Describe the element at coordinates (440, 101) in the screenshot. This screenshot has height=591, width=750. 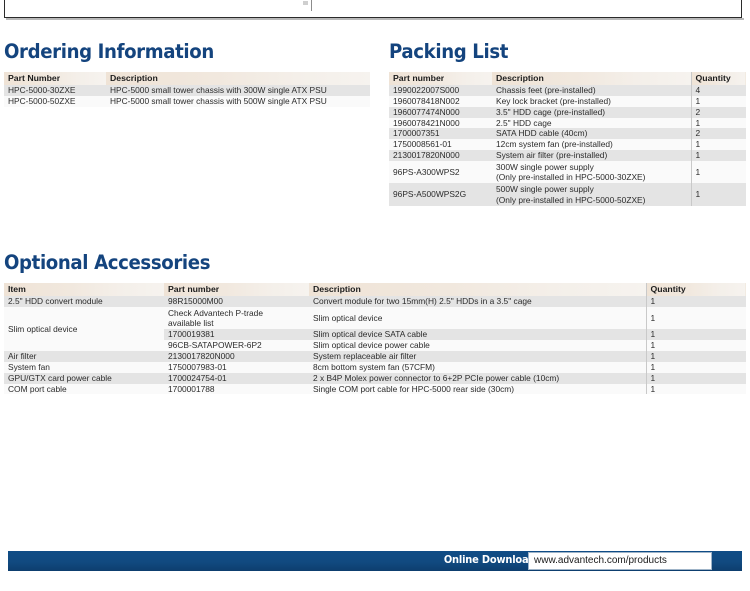
I see `table-cell: 1960078418N002` at that location.